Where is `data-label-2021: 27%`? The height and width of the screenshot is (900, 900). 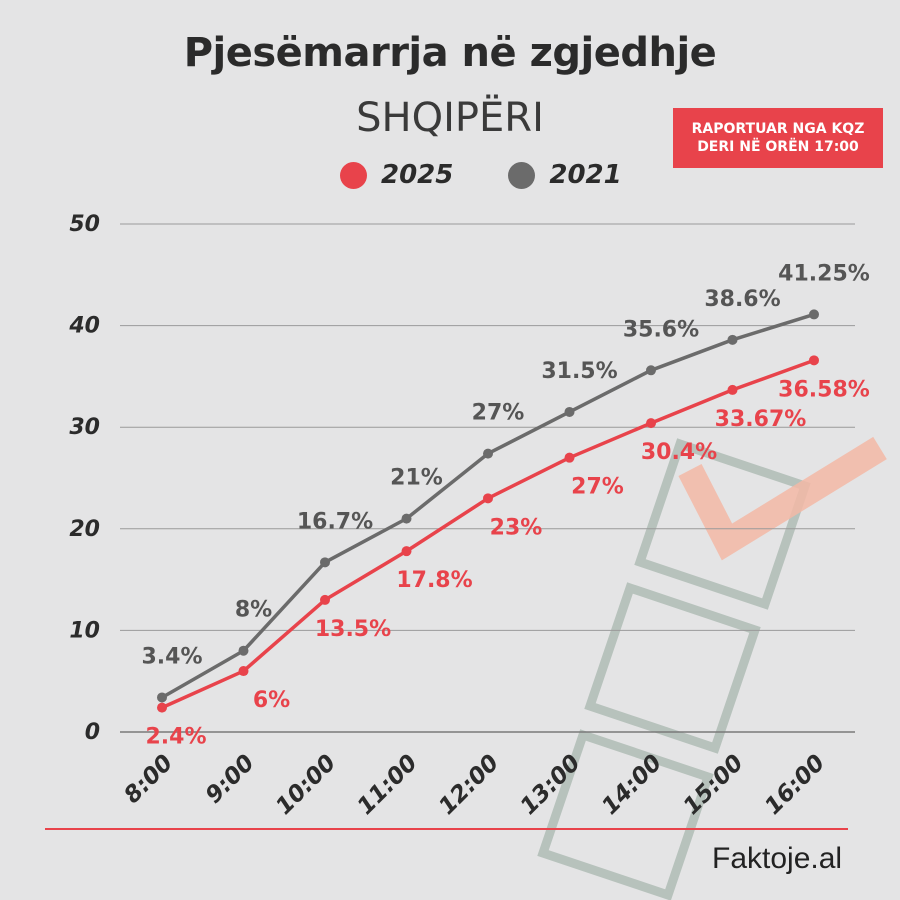 data-label-2021: 27% is located at coordinates (498, 413).